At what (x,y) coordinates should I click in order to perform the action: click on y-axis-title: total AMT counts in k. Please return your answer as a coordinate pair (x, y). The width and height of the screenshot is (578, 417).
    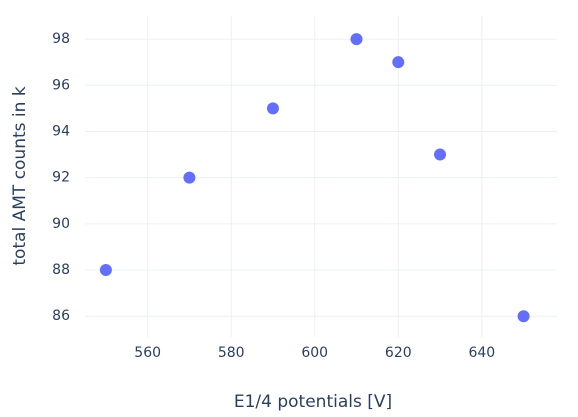
    Looking at the image, I should click on (20, 175).